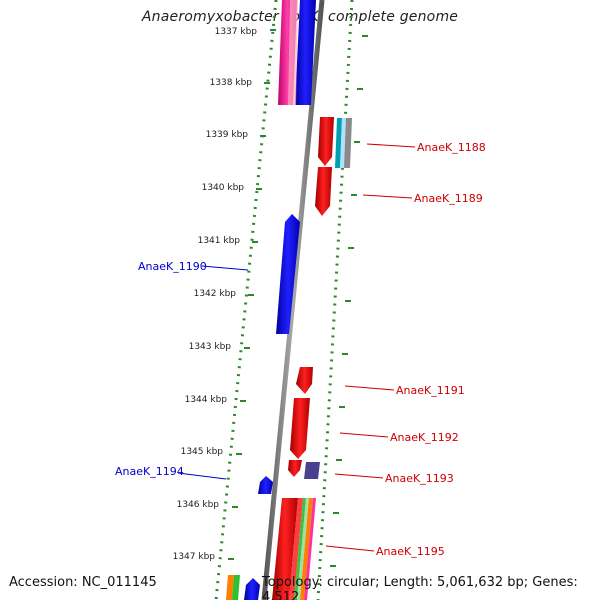 This screenshot has height=600, width=600. Describe the element at coordinates (448, 198) in the screenshot. I see `label-anaek-1189: AnaeK_1189` at that location.